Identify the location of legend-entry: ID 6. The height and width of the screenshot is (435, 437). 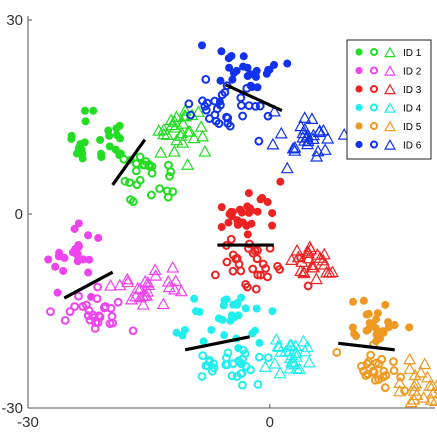
(388, 145).